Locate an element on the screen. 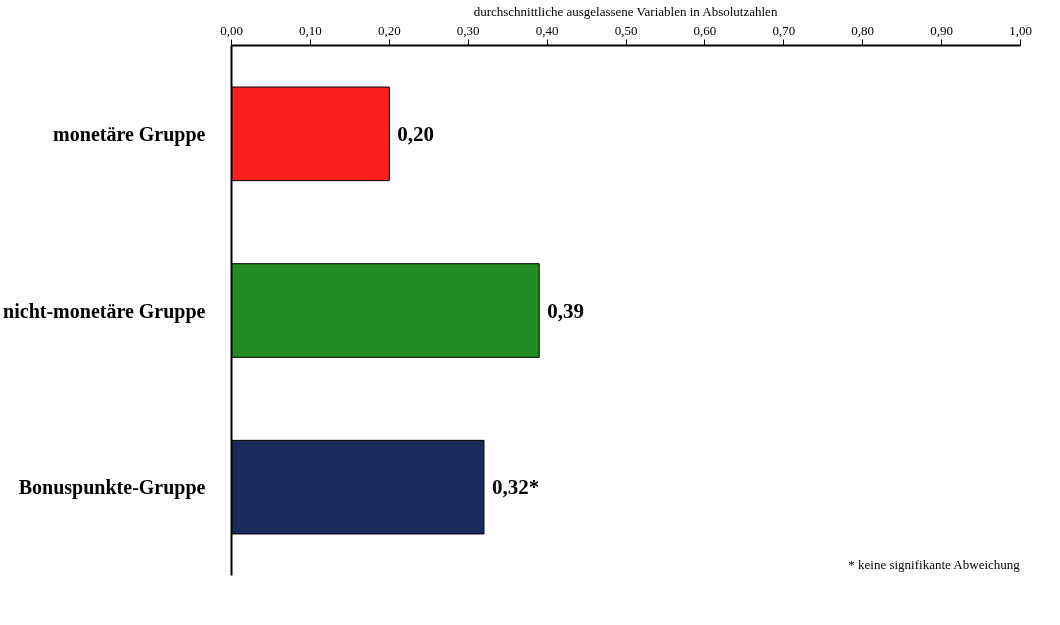 The width and height of the screenshot is (1060, 625). y-tick-label: nicht-monetäre Gruppe is located at coordinates (104, 311).